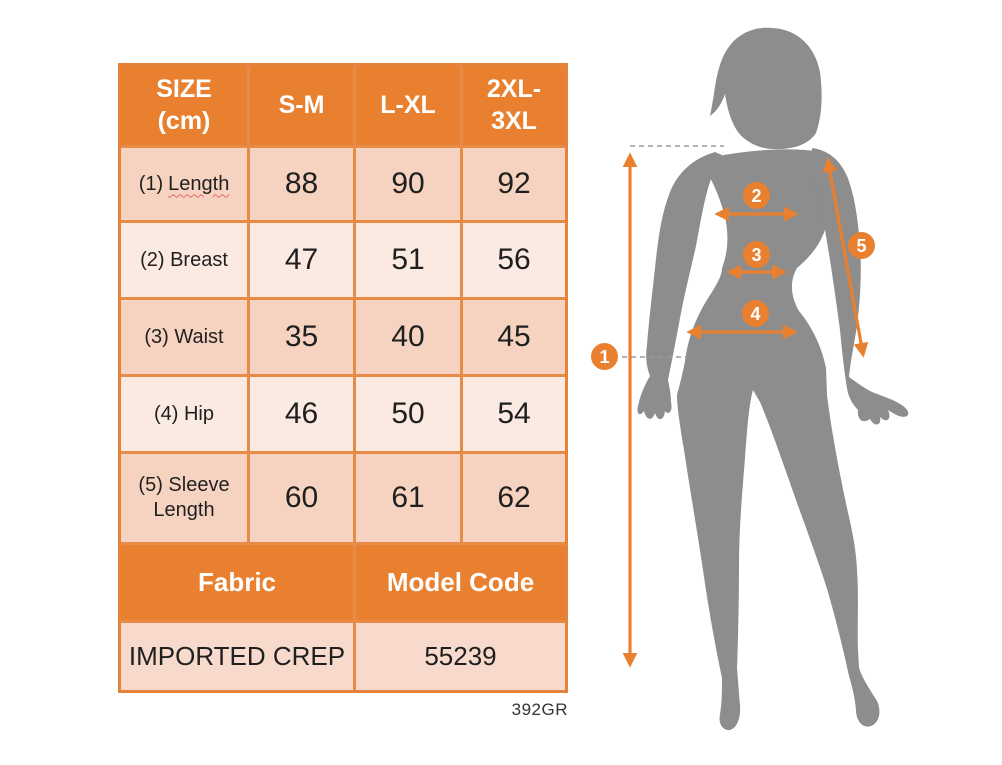 This screenshot has height=765, width=1002. What do you see at coordinates (460, 582) in the screenshot?
I see `model-code-header: Model Code` at bounding box center [460, 582].